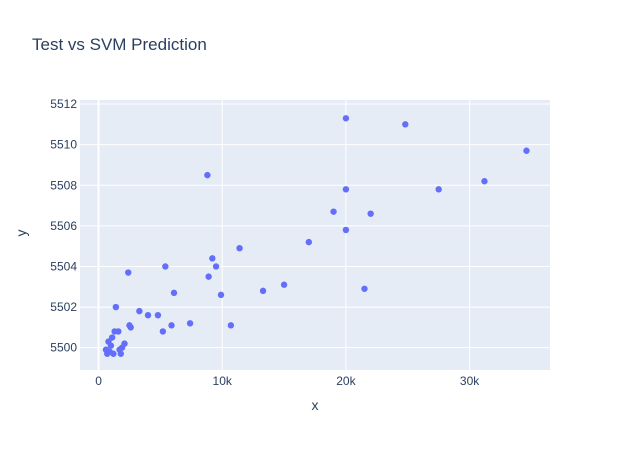  Describe the element at coordinates (223, 381) in the screenshot. I see `x-tick-label: 10k` at that location.